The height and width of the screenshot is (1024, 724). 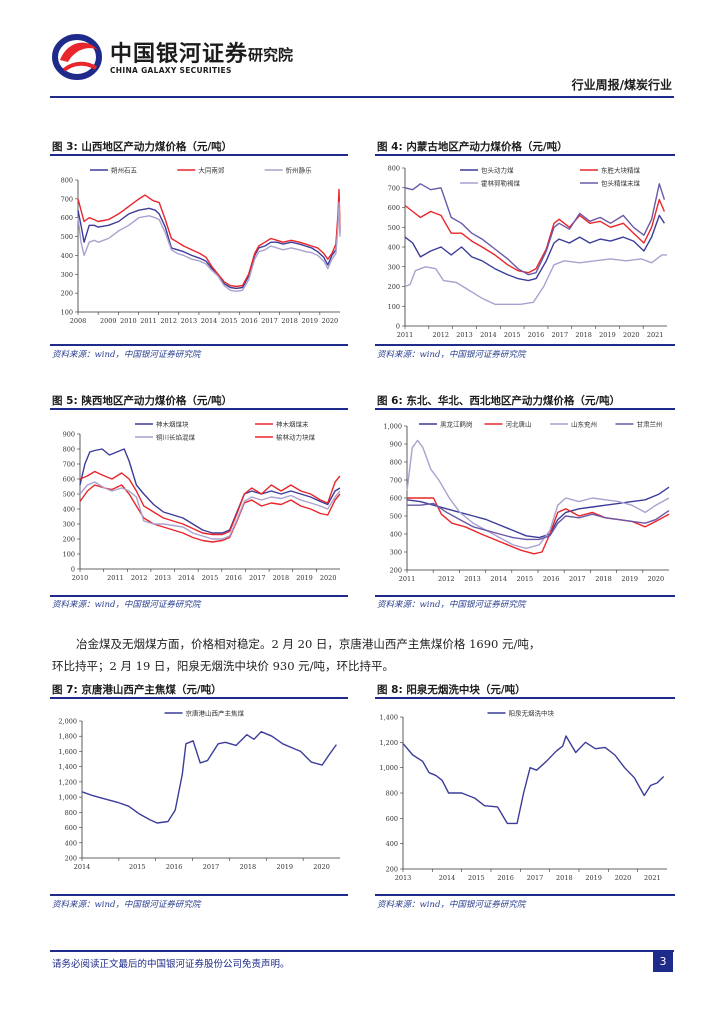 I want to click on fig8-y-tick-label: 600, so click(x=392, y=819).